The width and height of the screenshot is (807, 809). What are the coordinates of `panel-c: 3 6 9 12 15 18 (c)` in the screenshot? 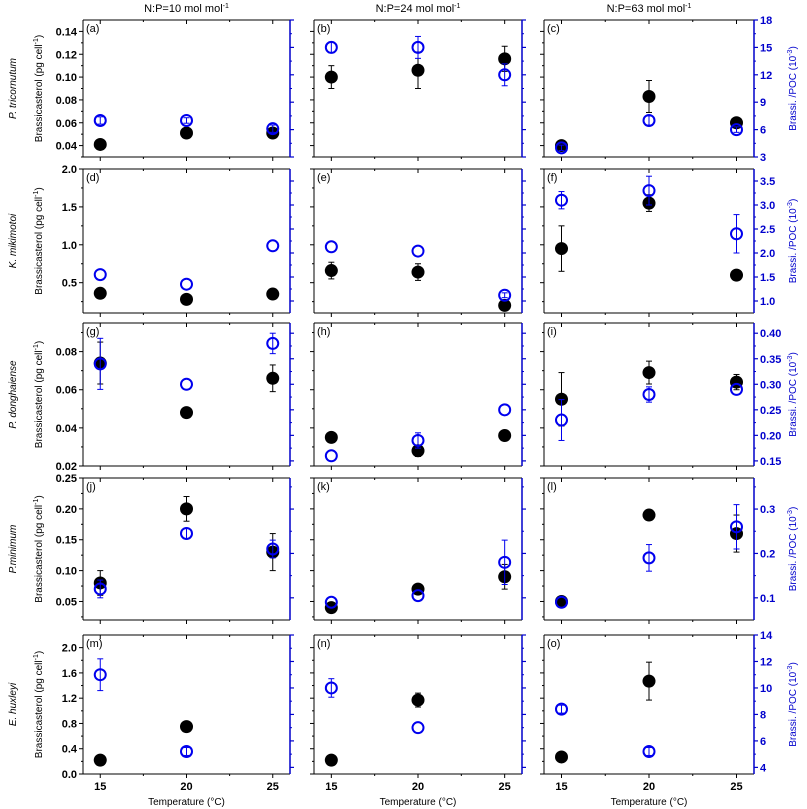 It's located at (656, 89).